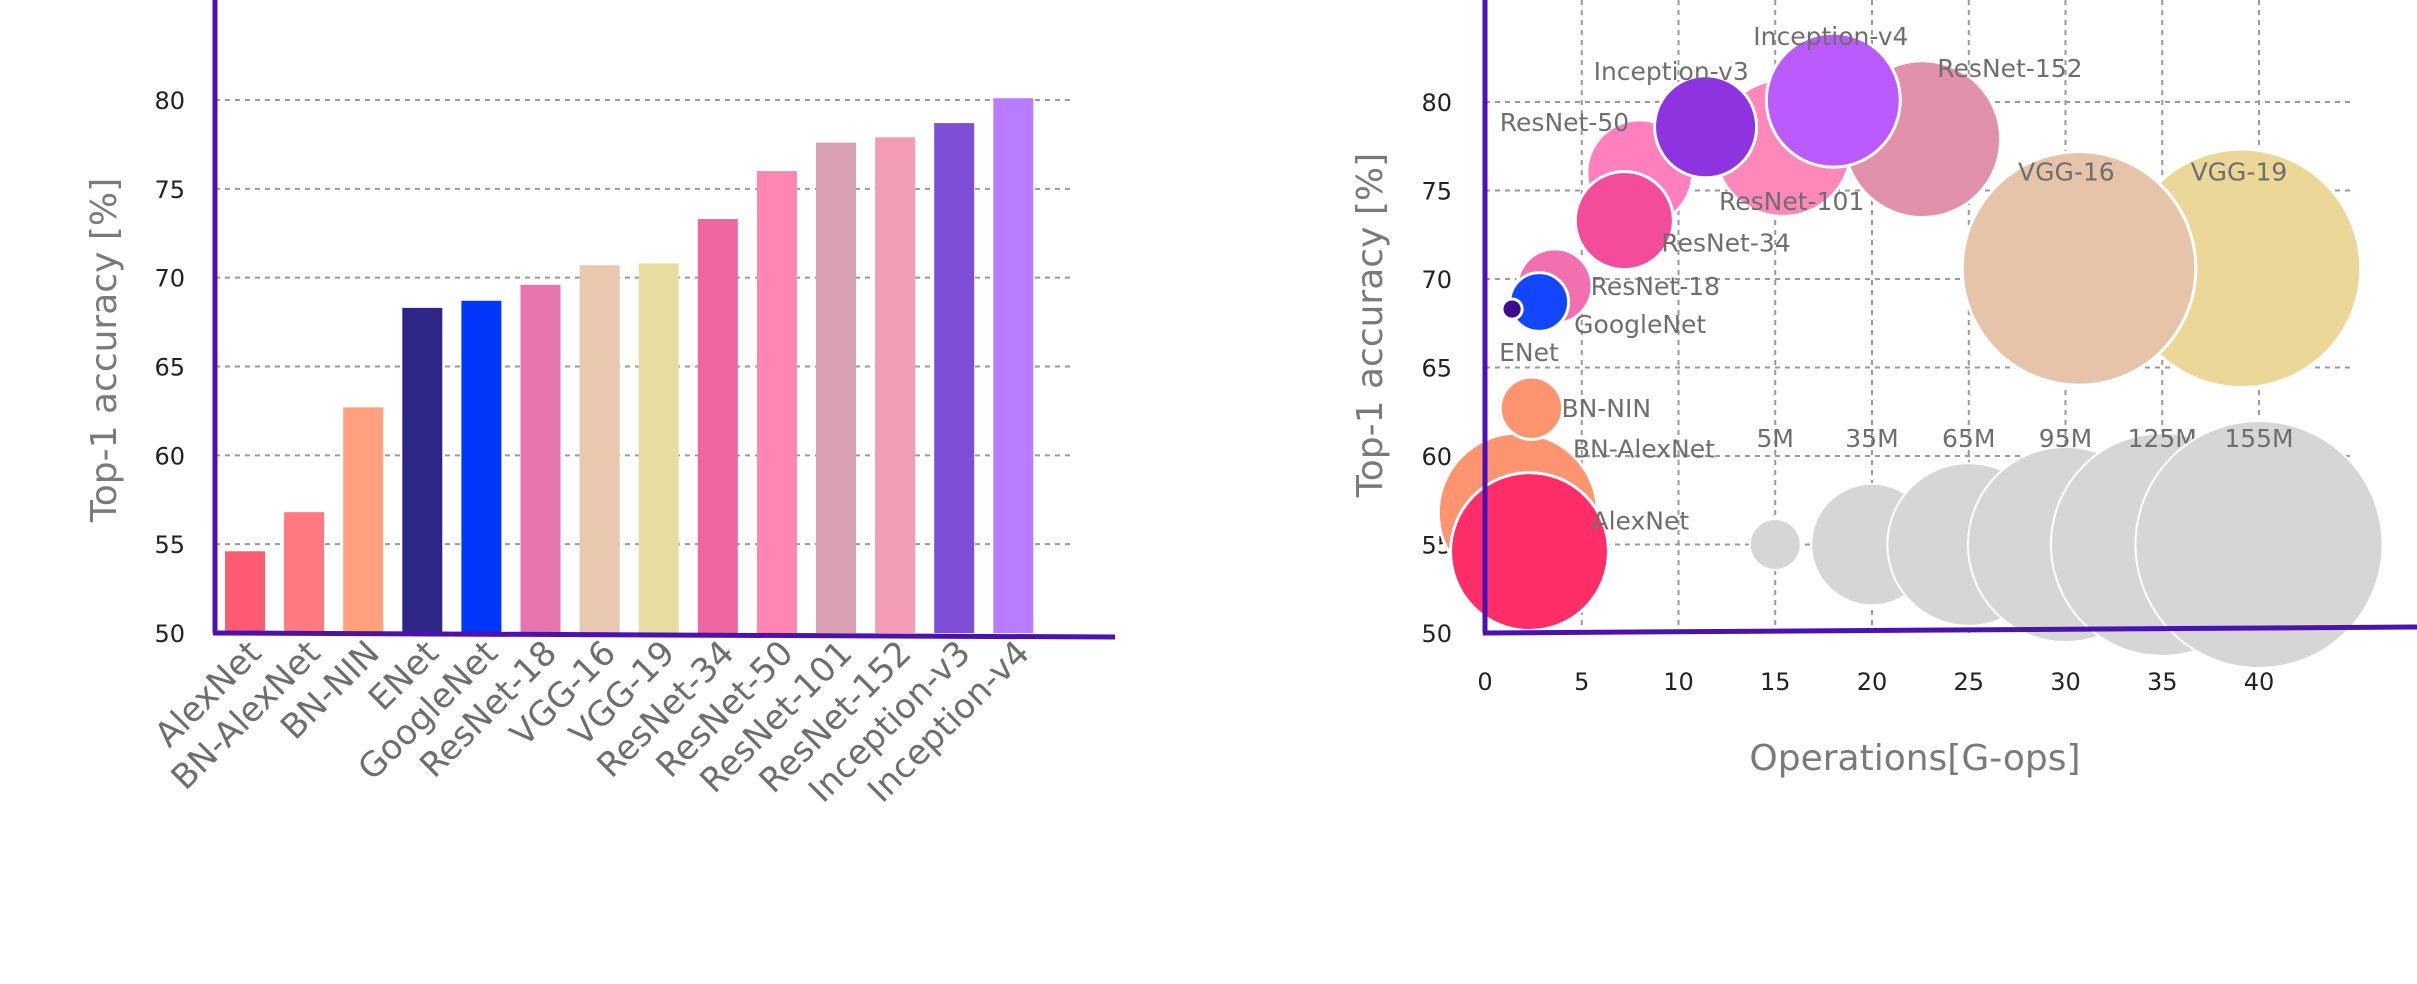 This screenshot has height=984, width=2417. What do you see at coordinates (2066, 171) in the screenshot?
I see `bubble-label: VGG-16` at bounding box center [2066, 171].